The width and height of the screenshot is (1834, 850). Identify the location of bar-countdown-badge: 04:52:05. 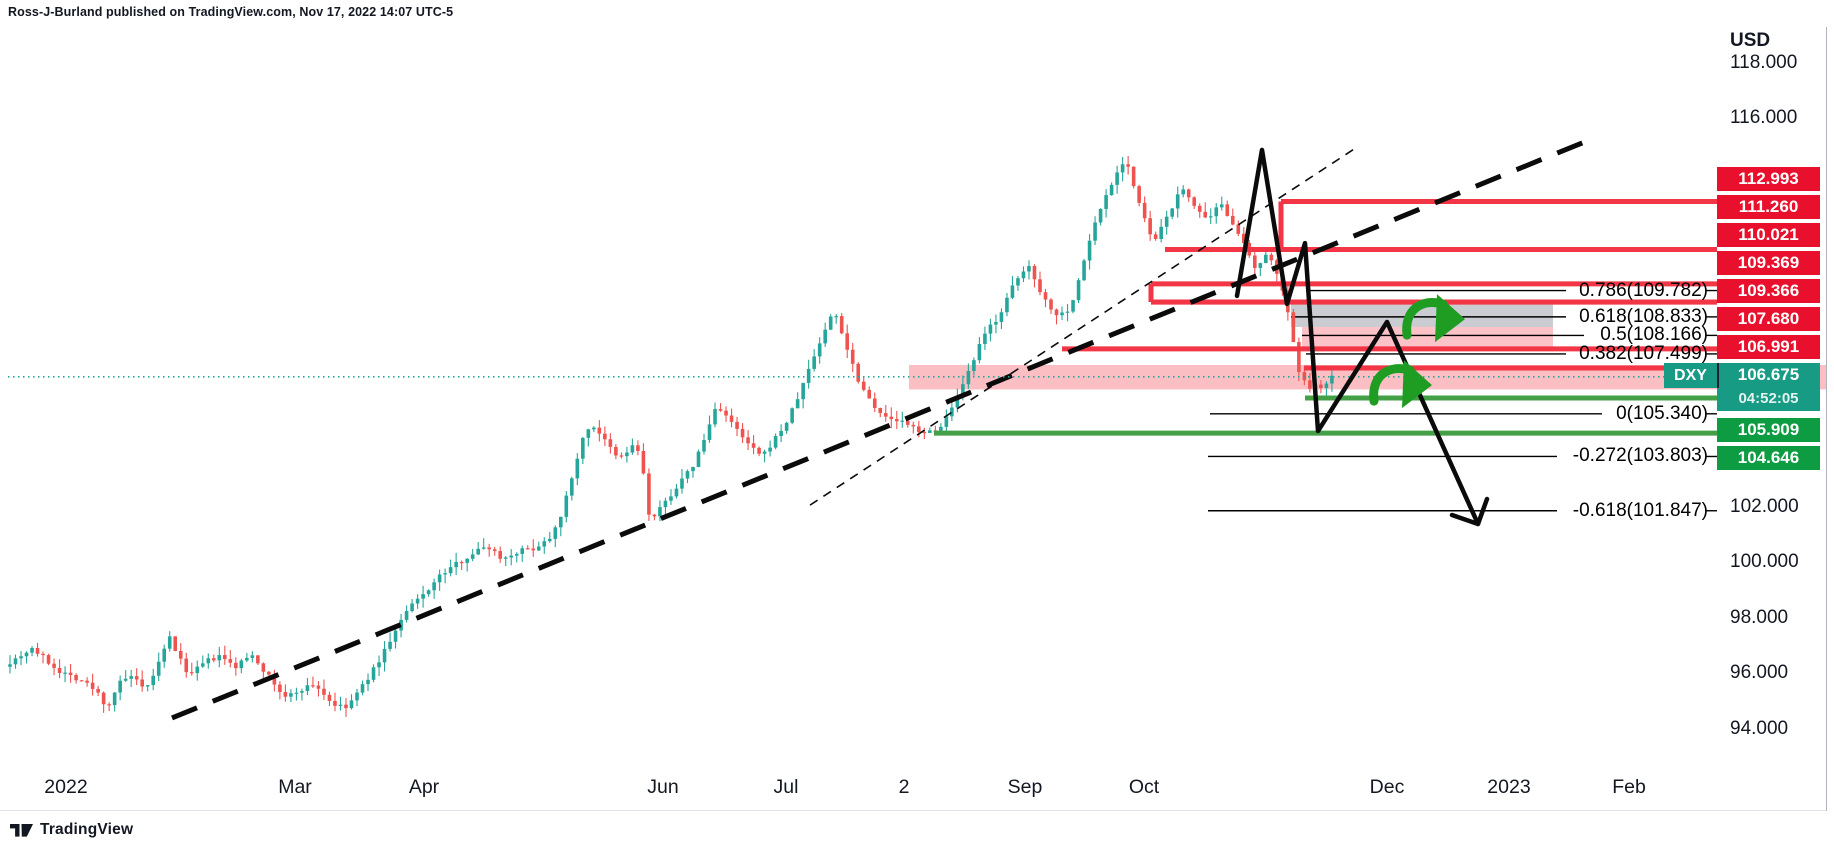
(1768, 399).